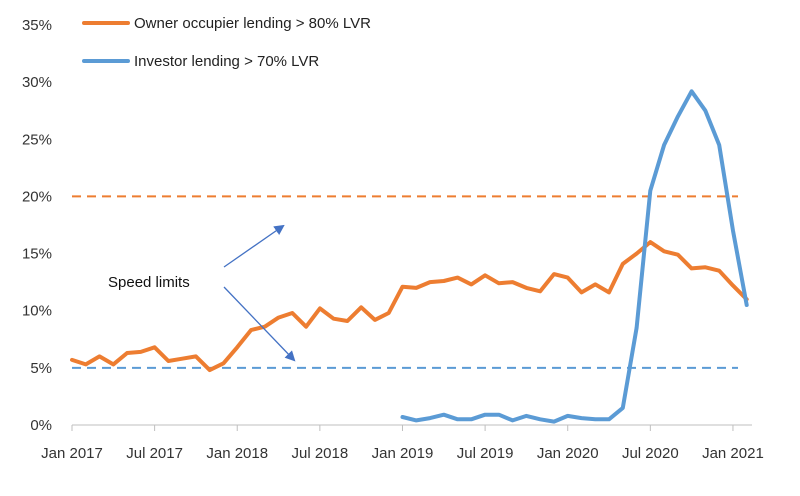 Image resolution: width=800 pixels, height=496 pixels. What do you see at coordinates (254, 246) in the screenshot?
I see `speed-limit-arrow-up` at bounding box center [254, 246].